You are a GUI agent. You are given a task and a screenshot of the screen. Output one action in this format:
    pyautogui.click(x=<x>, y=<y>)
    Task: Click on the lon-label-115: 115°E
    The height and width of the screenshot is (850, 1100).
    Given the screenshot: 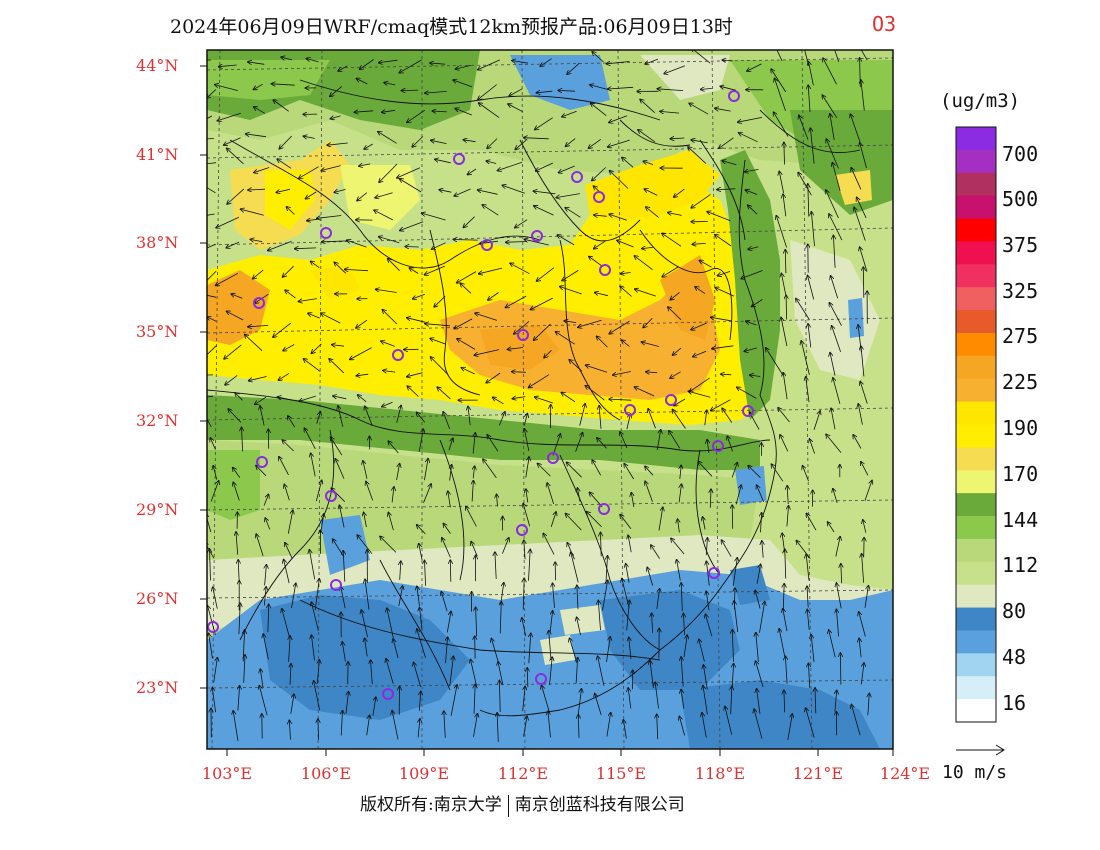 What is the action you would take?
    pyautogui.click(x=621, y=773)
    